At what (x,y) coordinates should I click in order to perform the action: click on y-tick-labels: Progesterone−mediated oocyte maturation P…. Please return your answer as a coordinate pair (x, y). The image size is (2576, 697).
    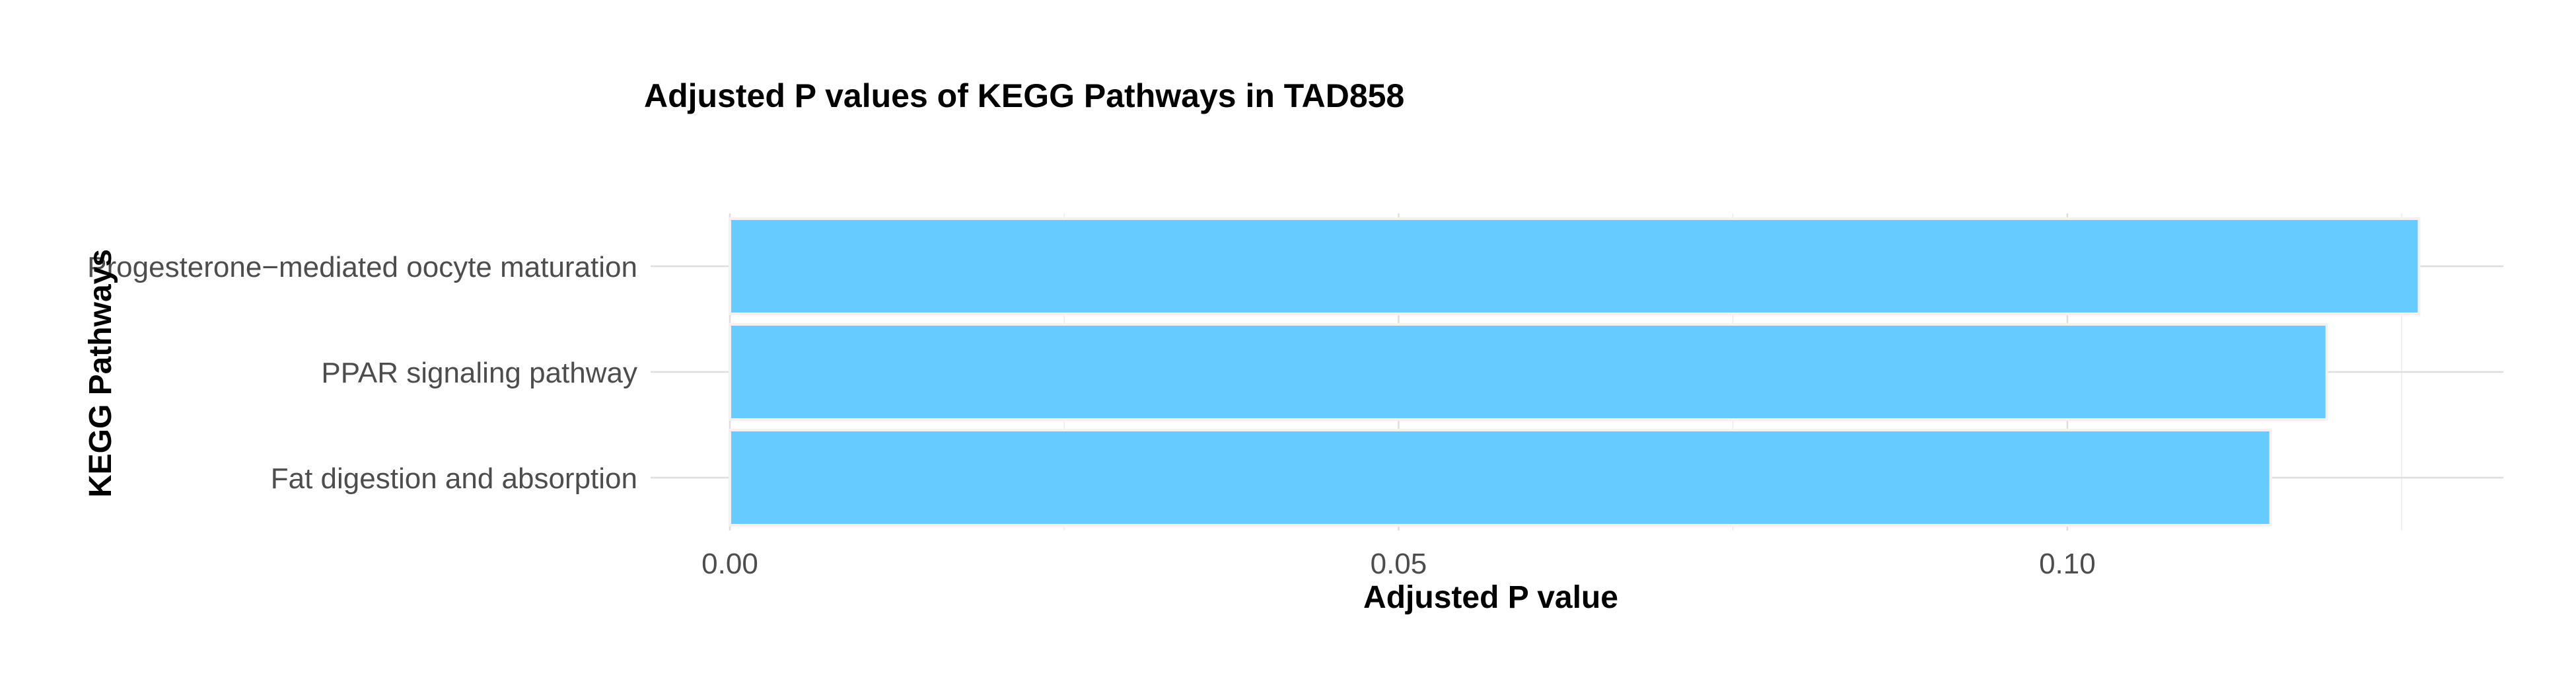
    Looking at the image, I should click on (362, 373).